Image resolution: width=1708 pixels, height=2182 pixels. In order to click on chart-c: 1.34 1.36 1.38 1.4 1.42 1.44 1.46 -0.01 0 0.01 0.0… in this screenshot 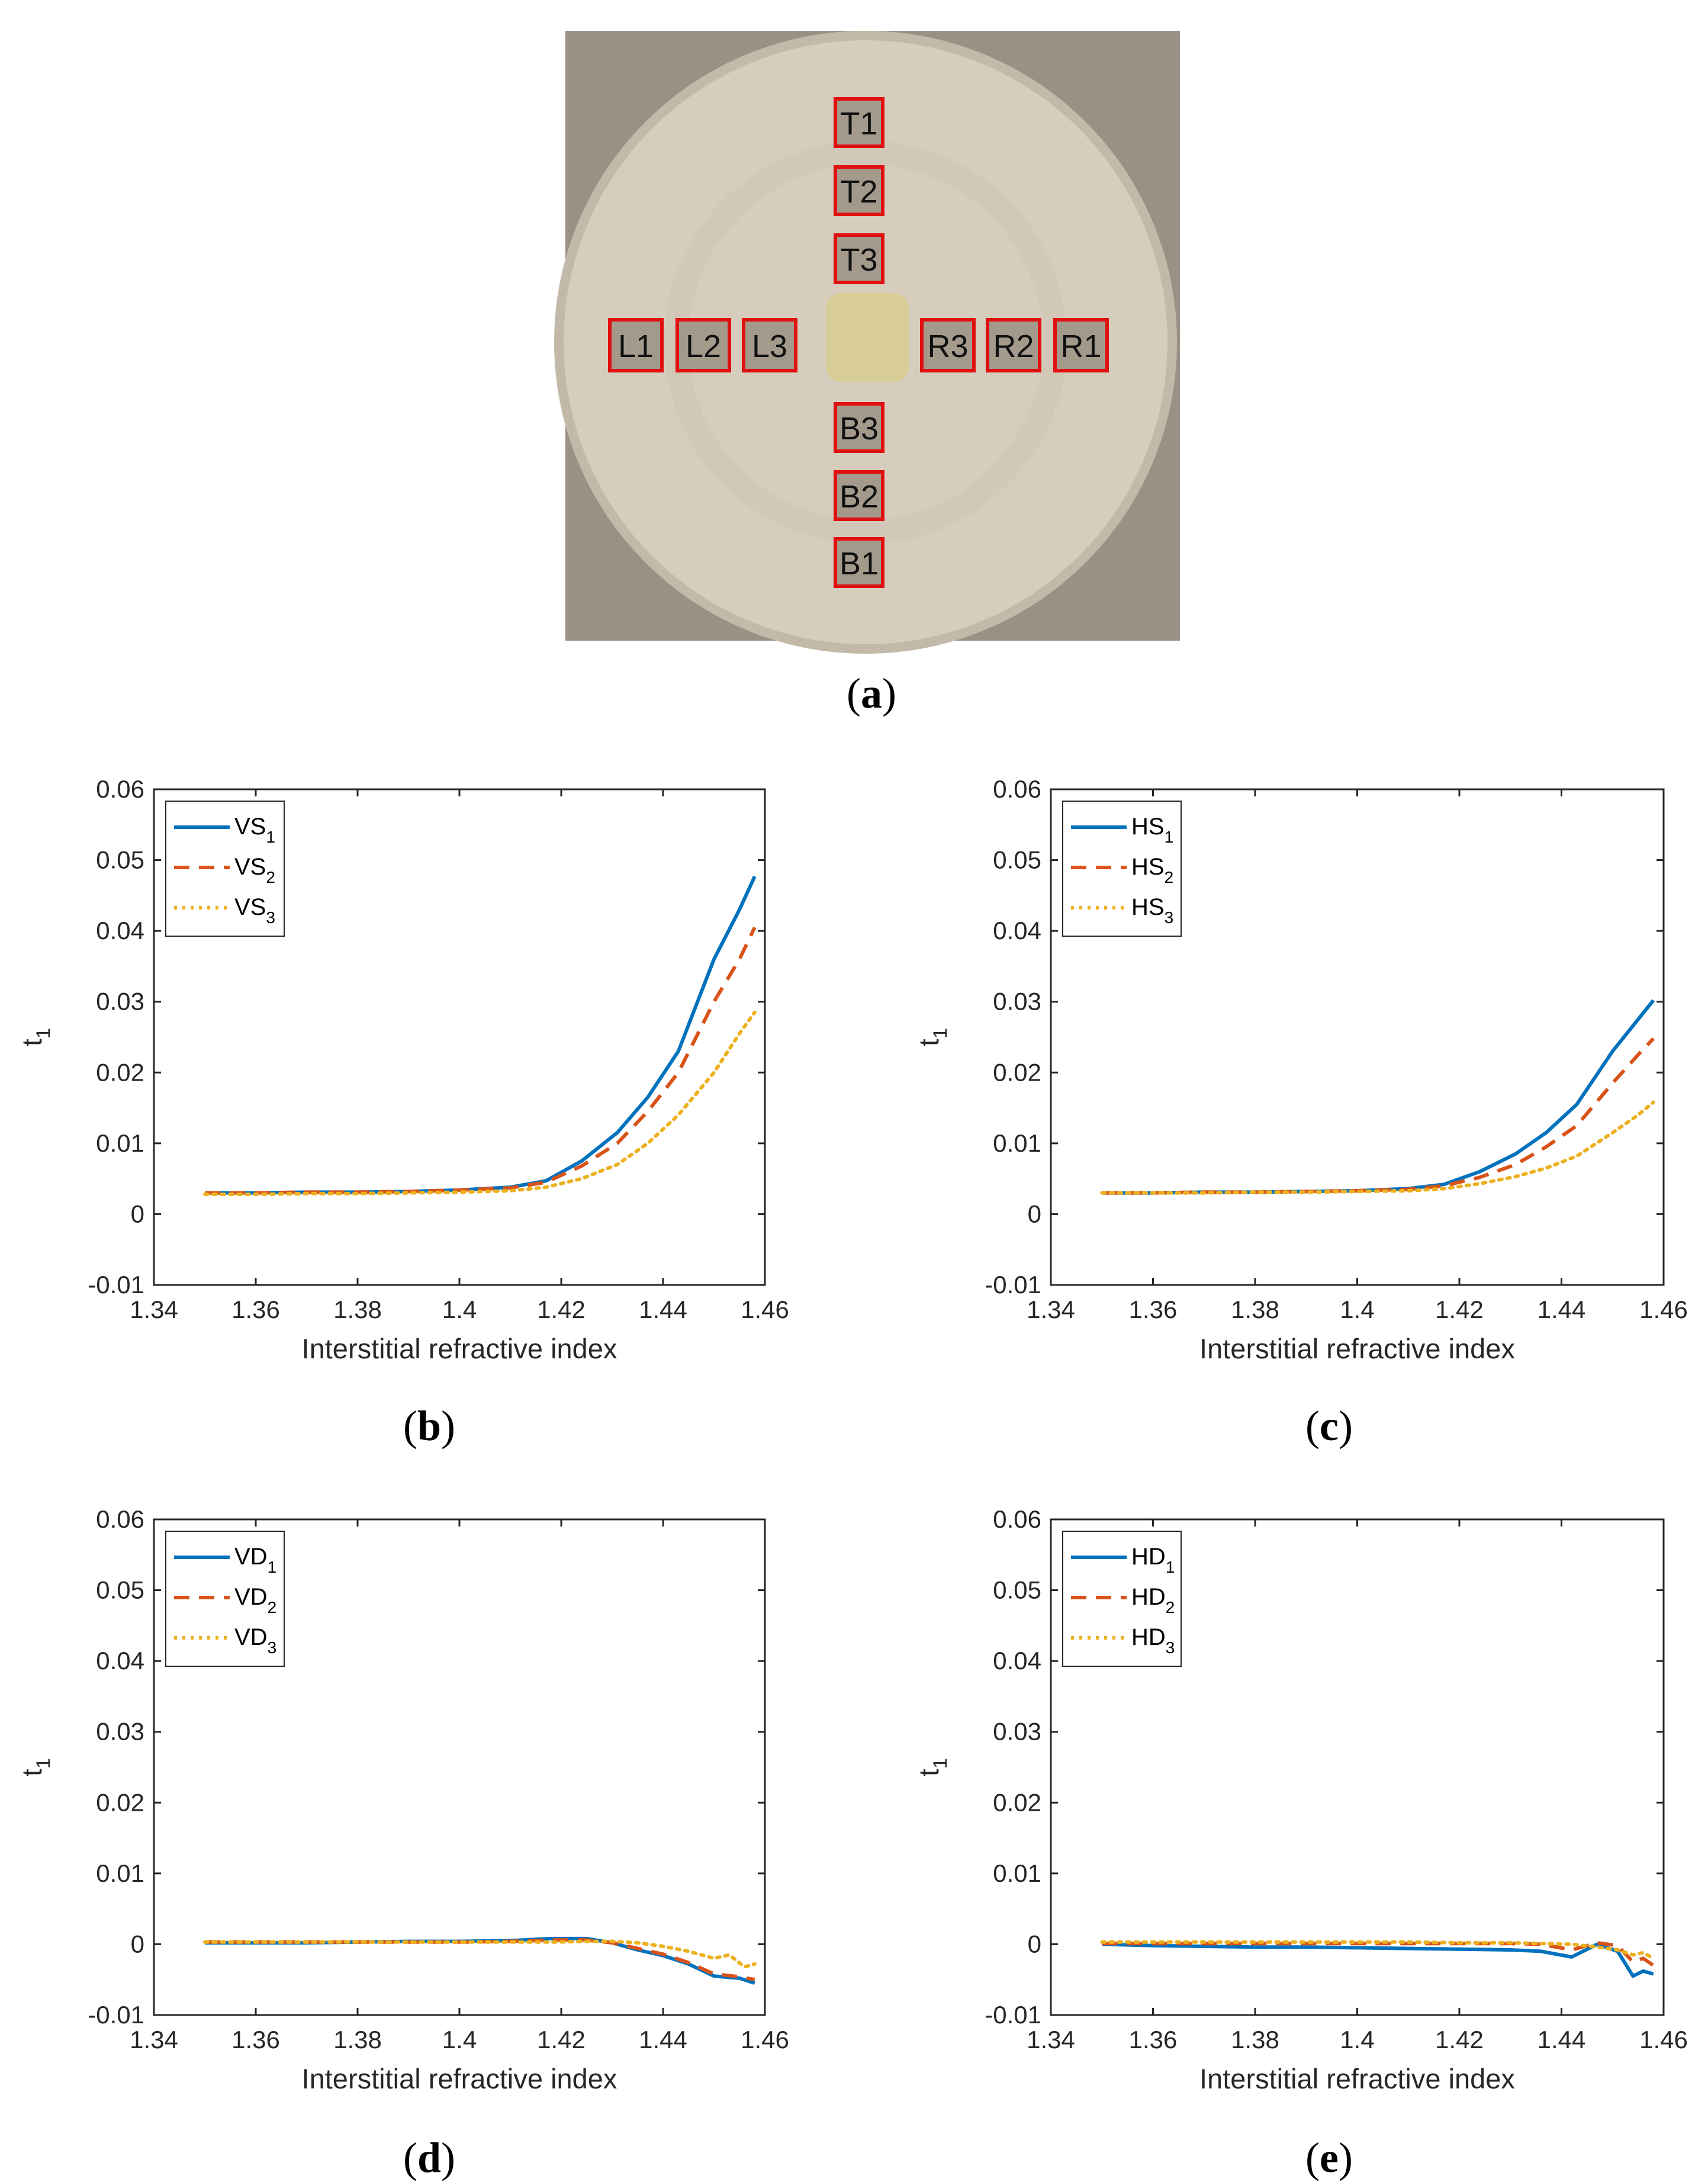, I will do `click(1300, 1112)`.